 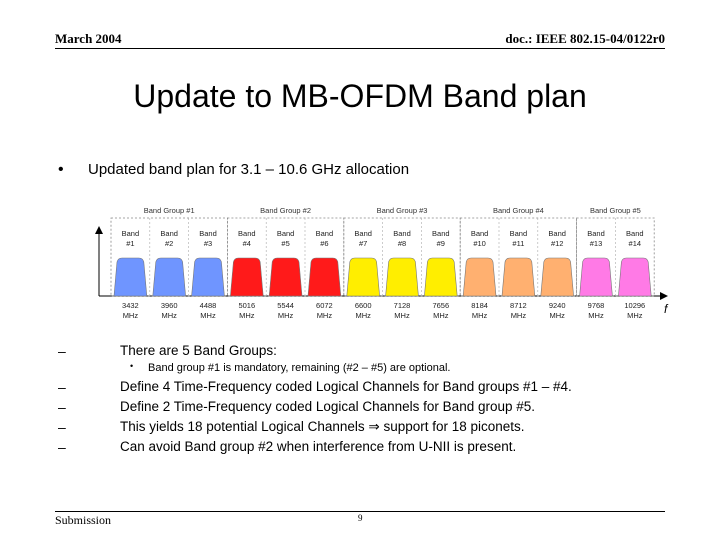 What do you see at coordinates (324, 243) in the screenshot?
I see `band-number: #6` at bounding box center [324, 243].